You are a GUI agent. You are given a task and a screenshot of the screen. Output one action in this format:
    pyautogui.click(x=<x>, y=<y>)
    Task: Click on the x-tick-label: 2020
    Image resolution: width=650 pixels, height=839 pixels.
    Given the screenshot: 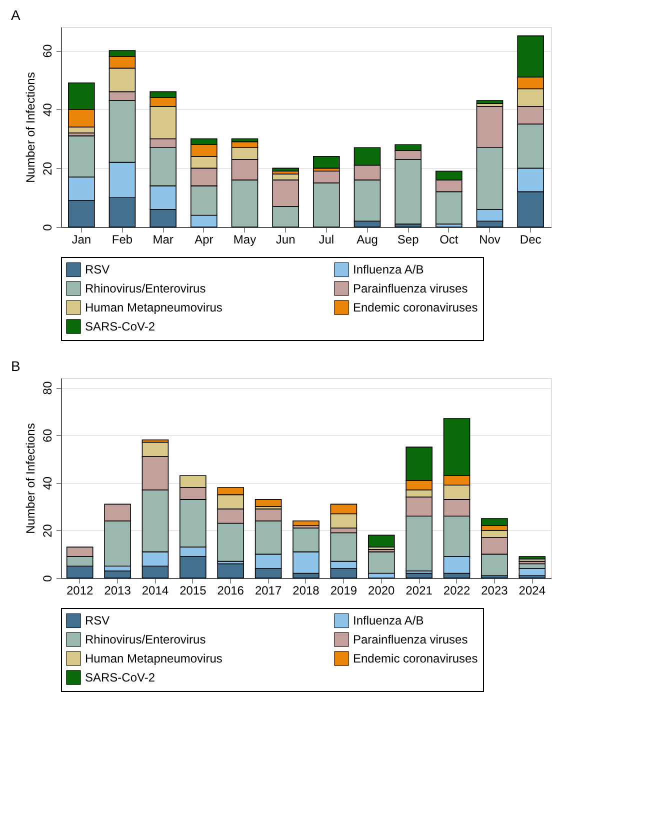 What is the action you would take?
    pyautogui.click(x=382, y=591)
    